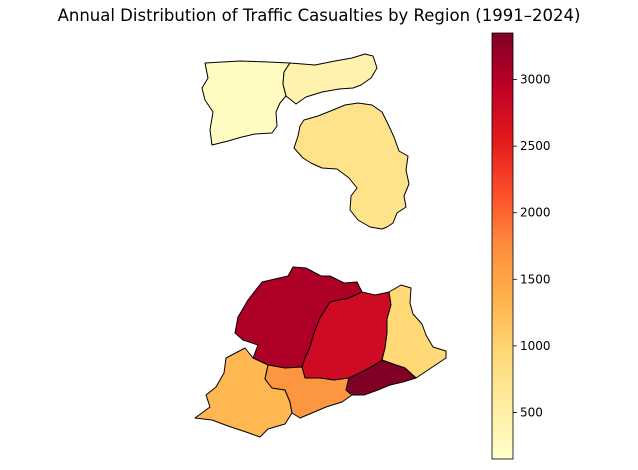 This screenshot has width=638, height=470. I want to click on colorbar-tick-label: 3000, so click(535, 80).